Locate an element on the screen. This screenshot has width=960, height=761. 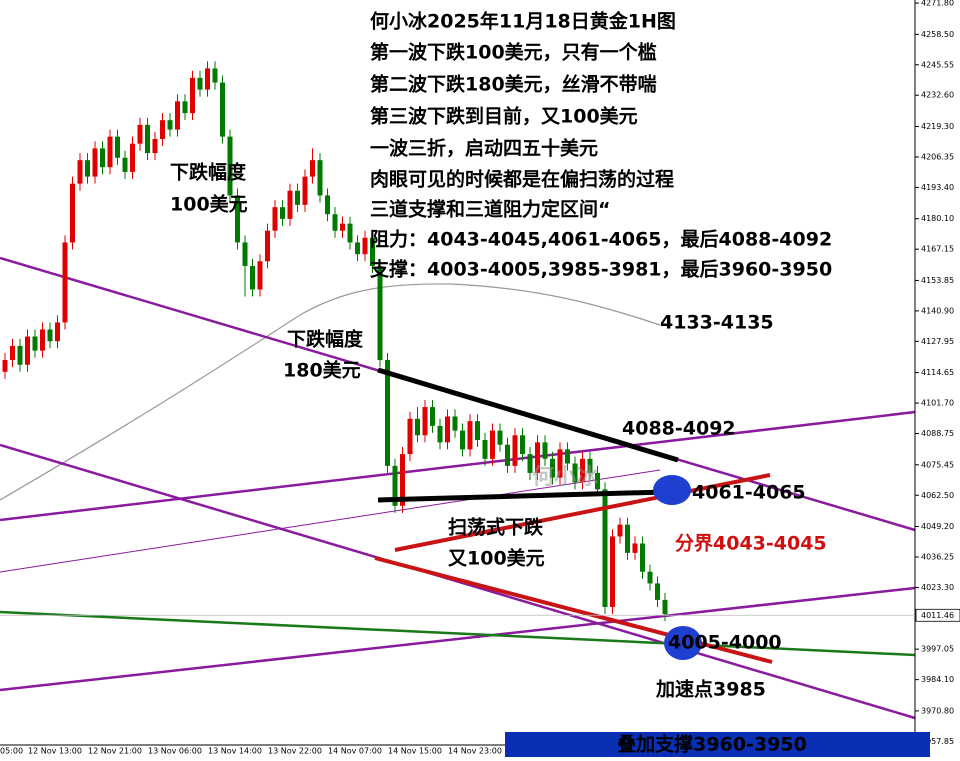
y-tick-label: 4206.35 is located at coordinates (937, 156).